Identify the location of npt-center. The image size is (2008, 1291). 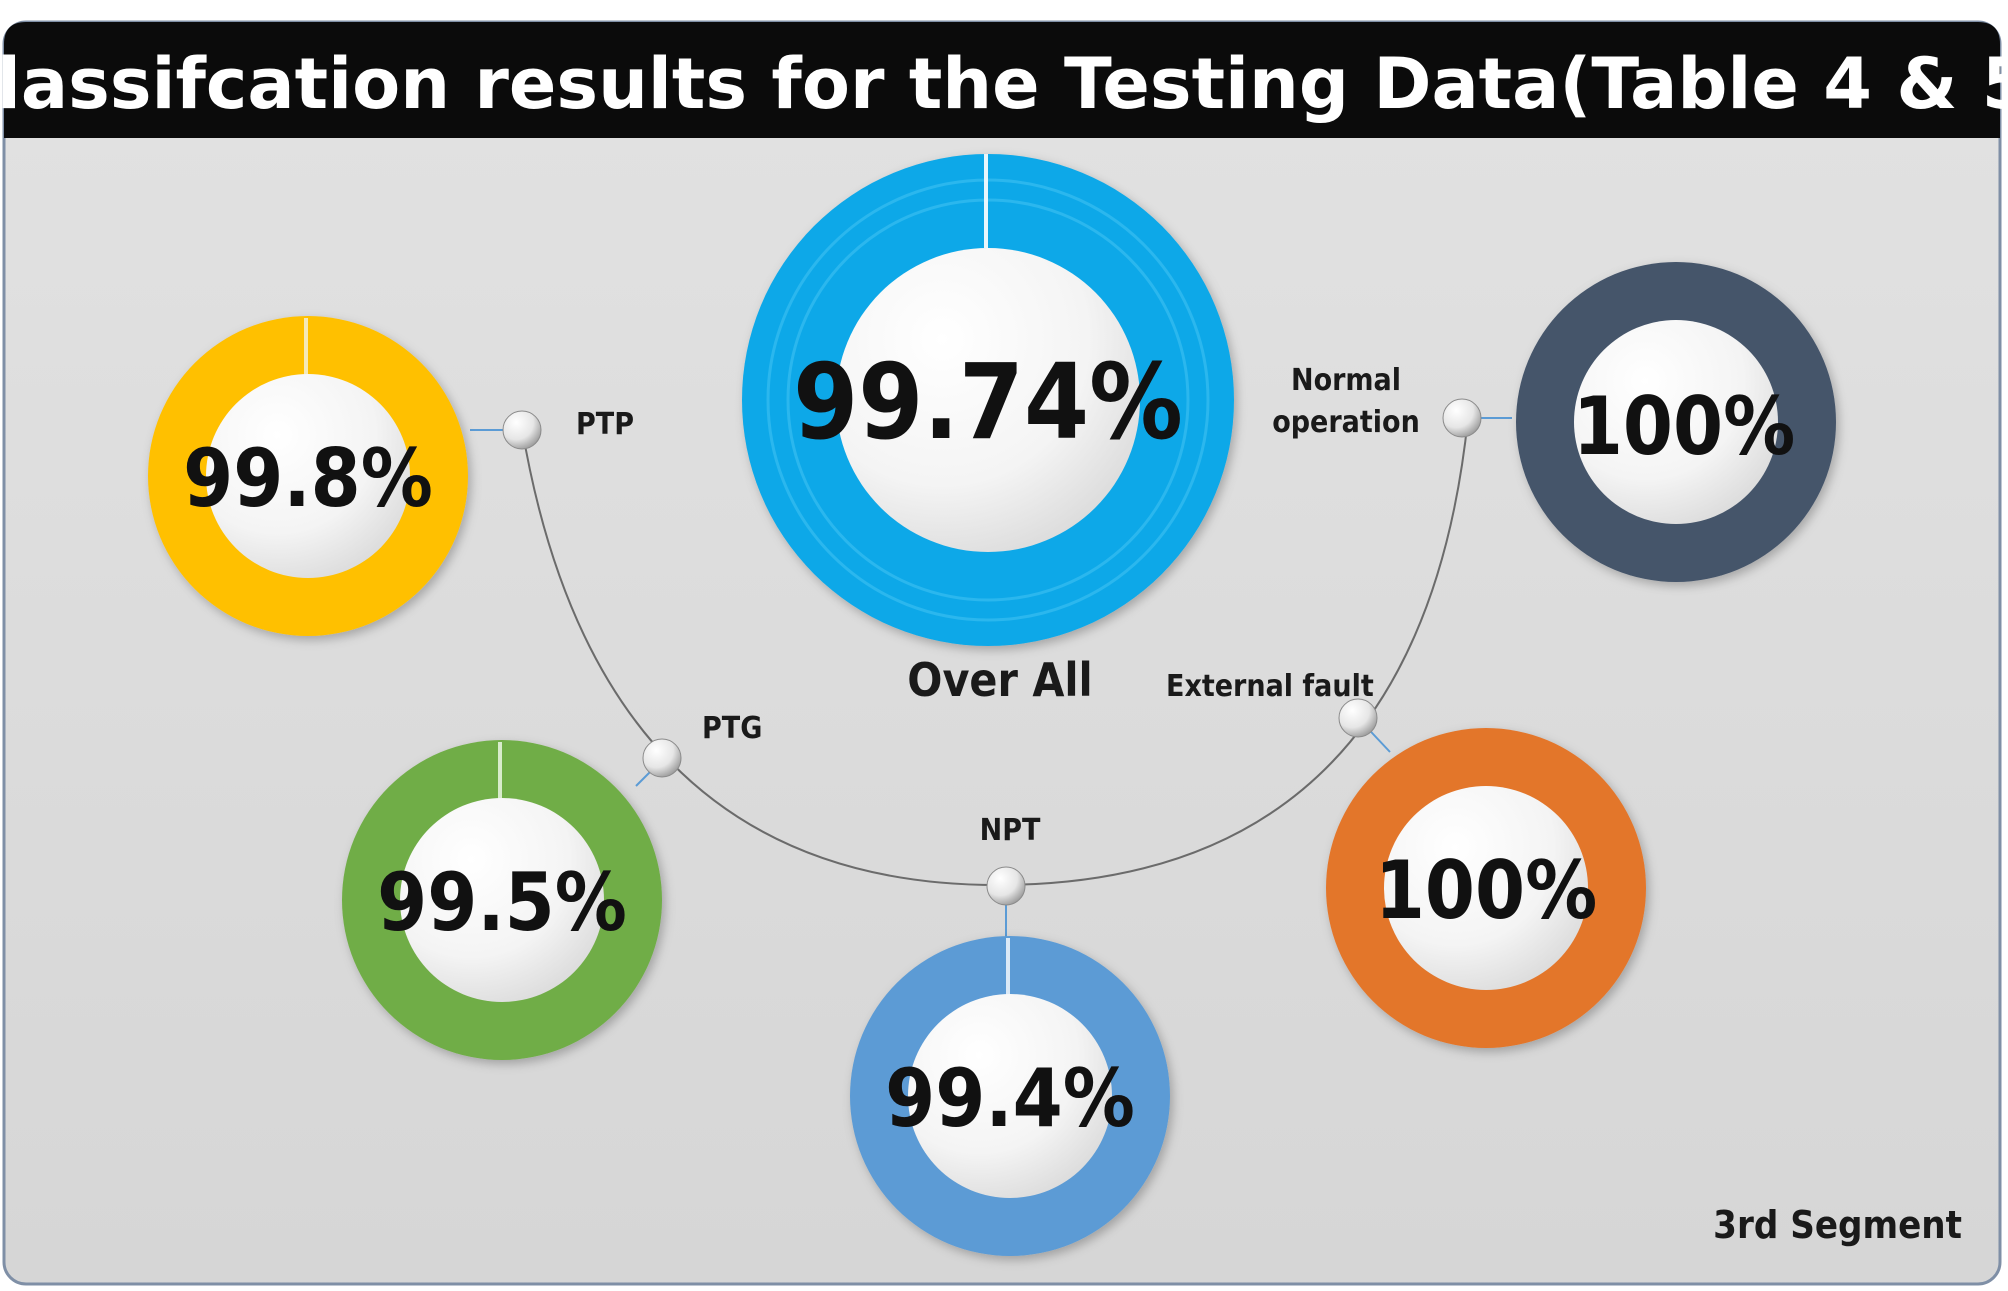
(1010, 1096).